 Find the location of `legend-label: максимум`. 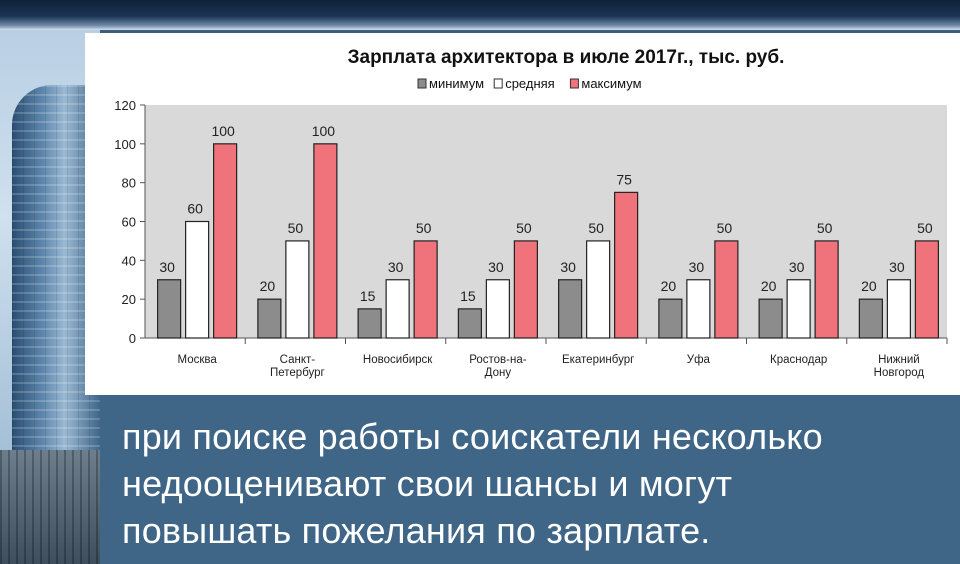

legend-label: максимум is located at coordinates (611, 83).